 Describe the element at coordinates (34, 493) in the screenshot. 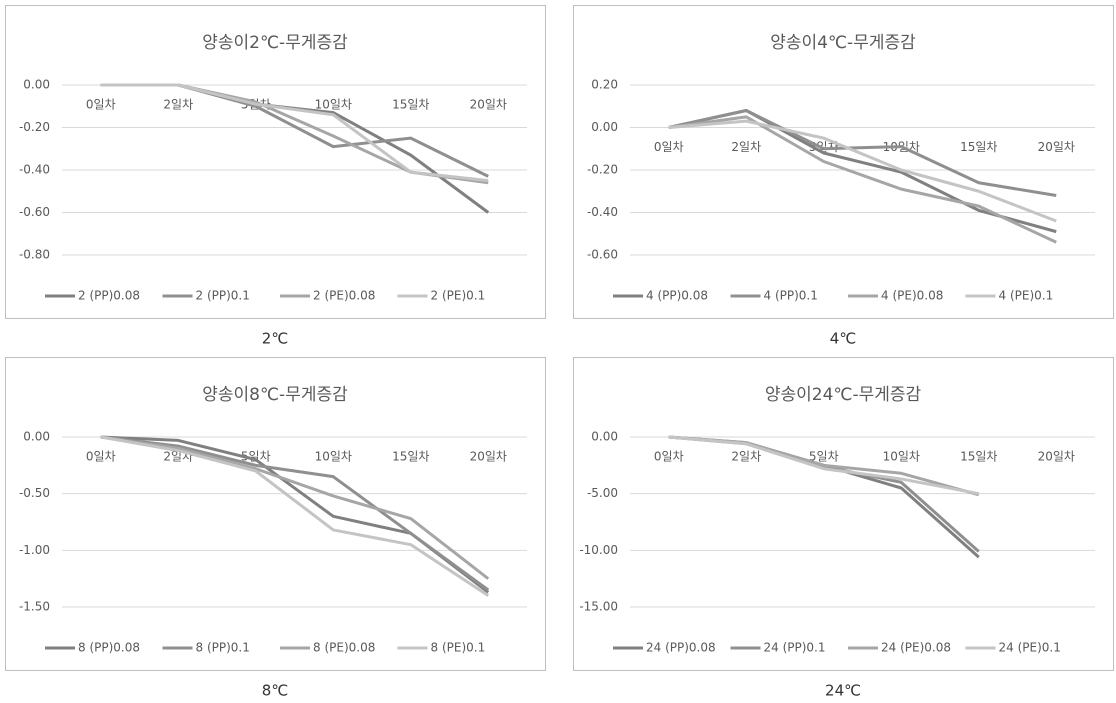

I see `y-tick-label: -0.50` at that location.